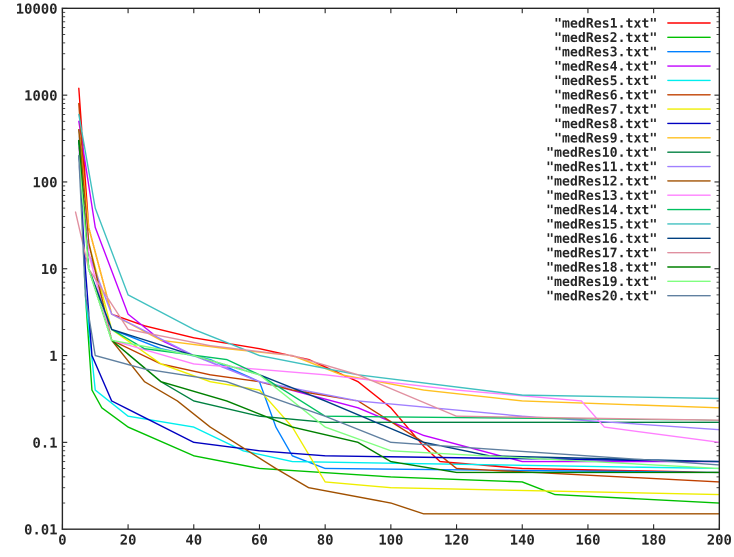 This screenshot has width=734, height=557. Describe the element at coordinates (41, 95) in the screenshot. I see `y-tick-label: 1000` at that location.